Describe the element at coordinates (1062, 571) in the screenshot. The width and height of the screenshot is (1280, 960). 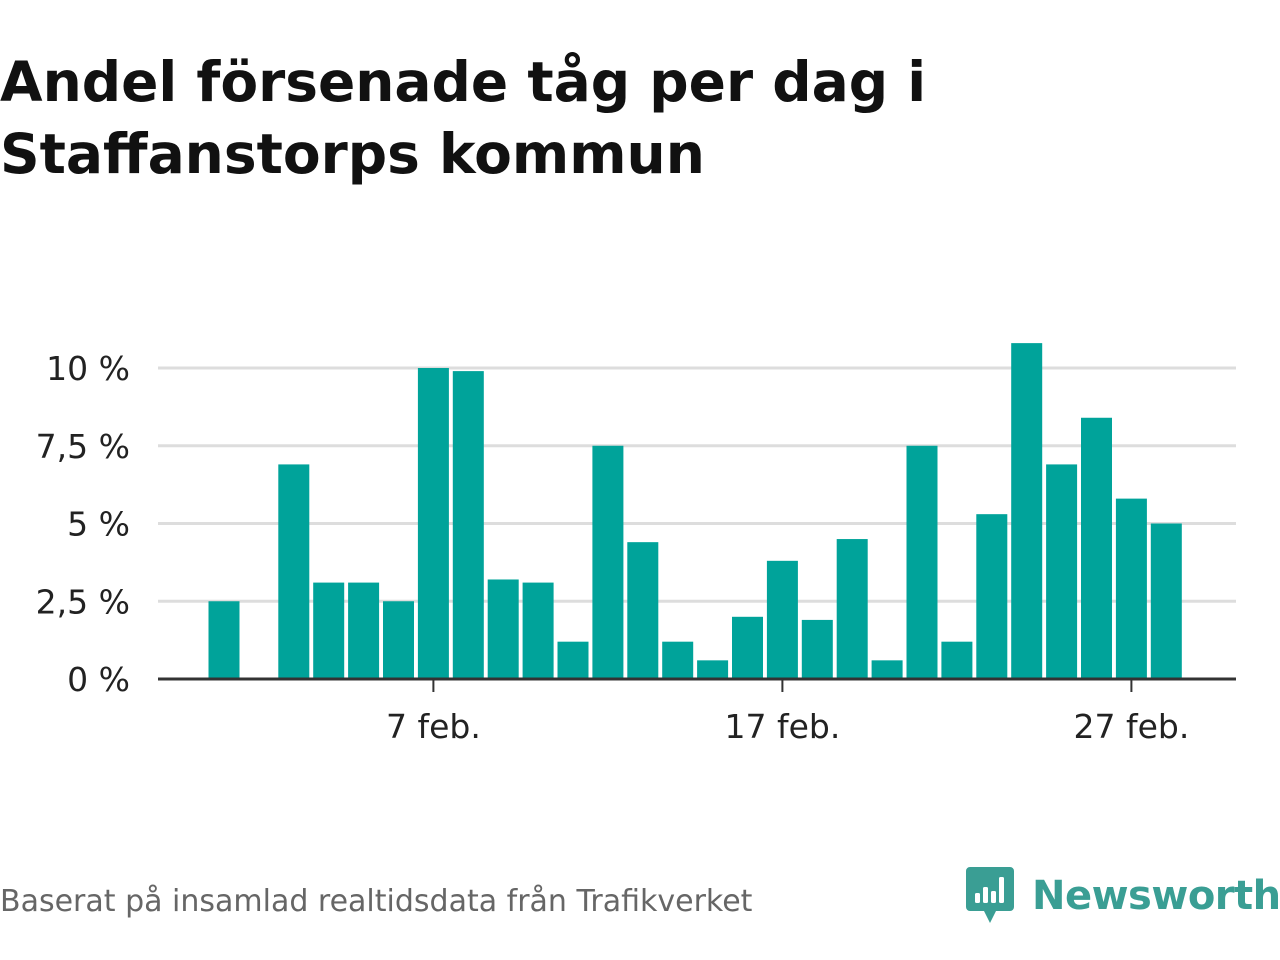
I see `bar-25feb` at that location.